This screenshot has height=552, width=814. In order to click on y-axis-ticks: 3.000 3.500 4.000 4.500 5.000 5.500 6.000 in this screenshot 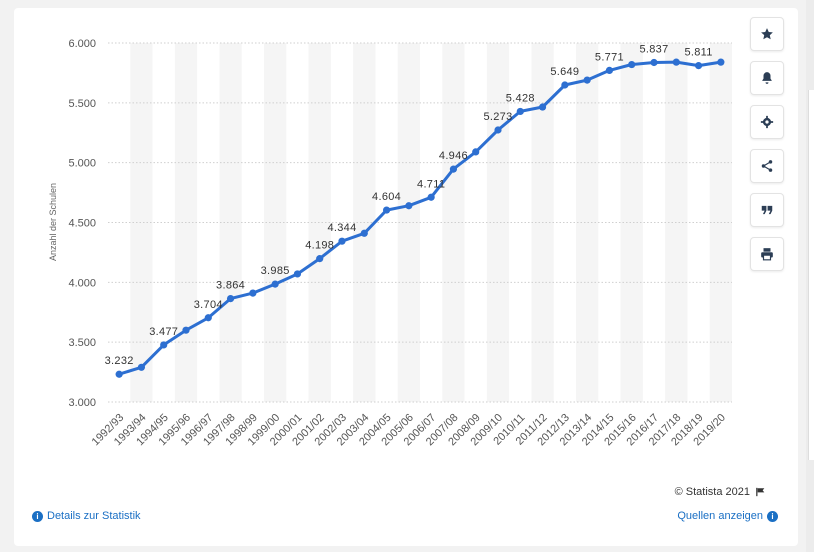, I will do `click(82, 223)`.